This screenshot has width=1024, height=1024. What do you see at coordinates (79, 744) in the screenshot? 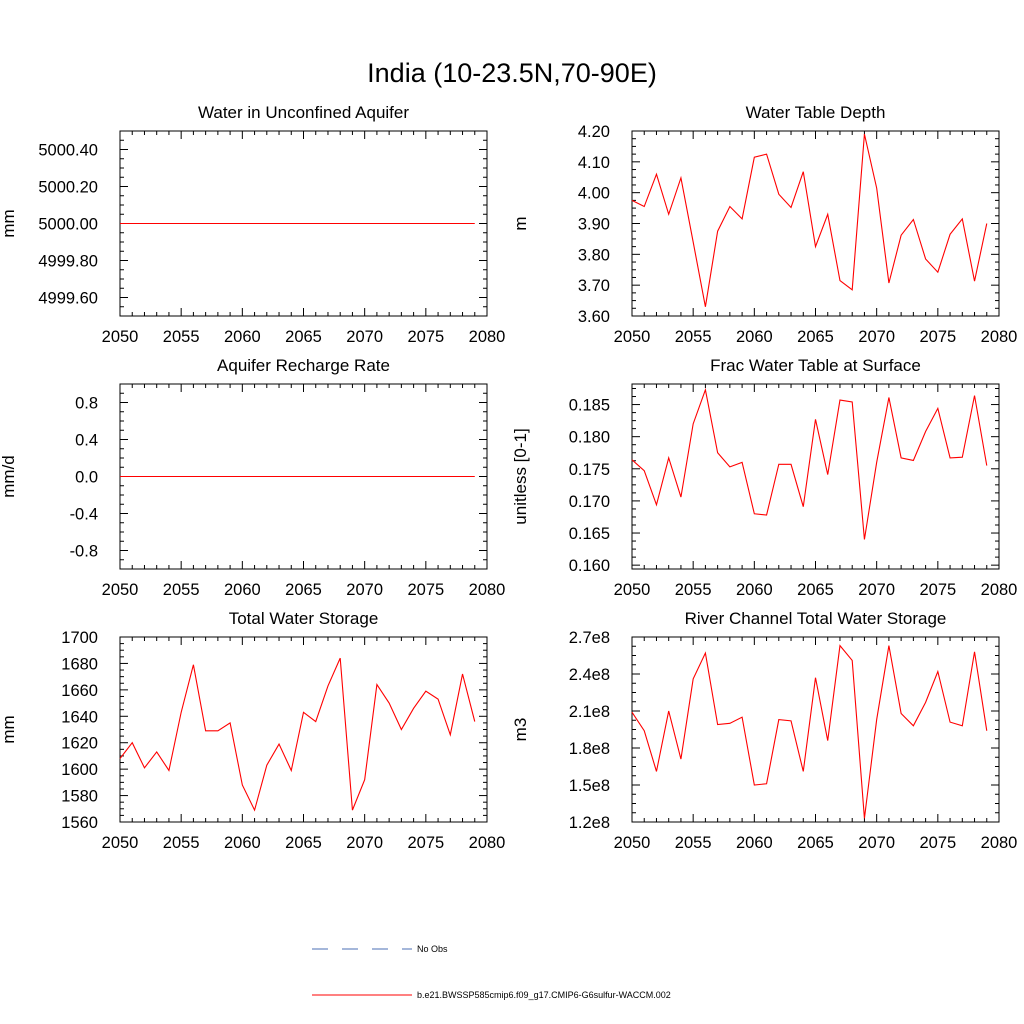
I see `y-tick-label: 1620` at bounding box center [79, 744].